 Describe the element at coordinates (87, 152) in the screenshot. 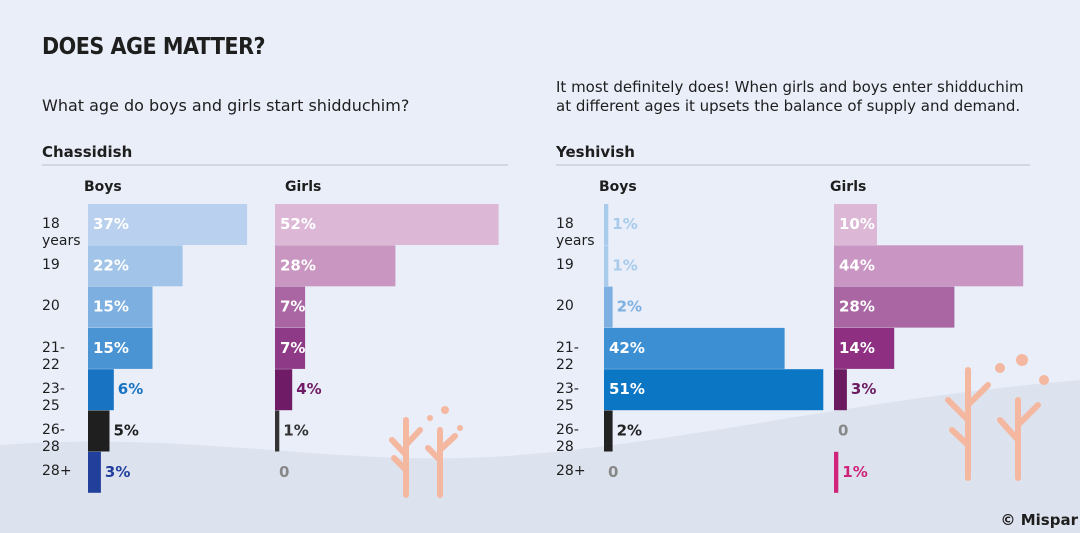

I see `panel-title: Chassidish` at that location.